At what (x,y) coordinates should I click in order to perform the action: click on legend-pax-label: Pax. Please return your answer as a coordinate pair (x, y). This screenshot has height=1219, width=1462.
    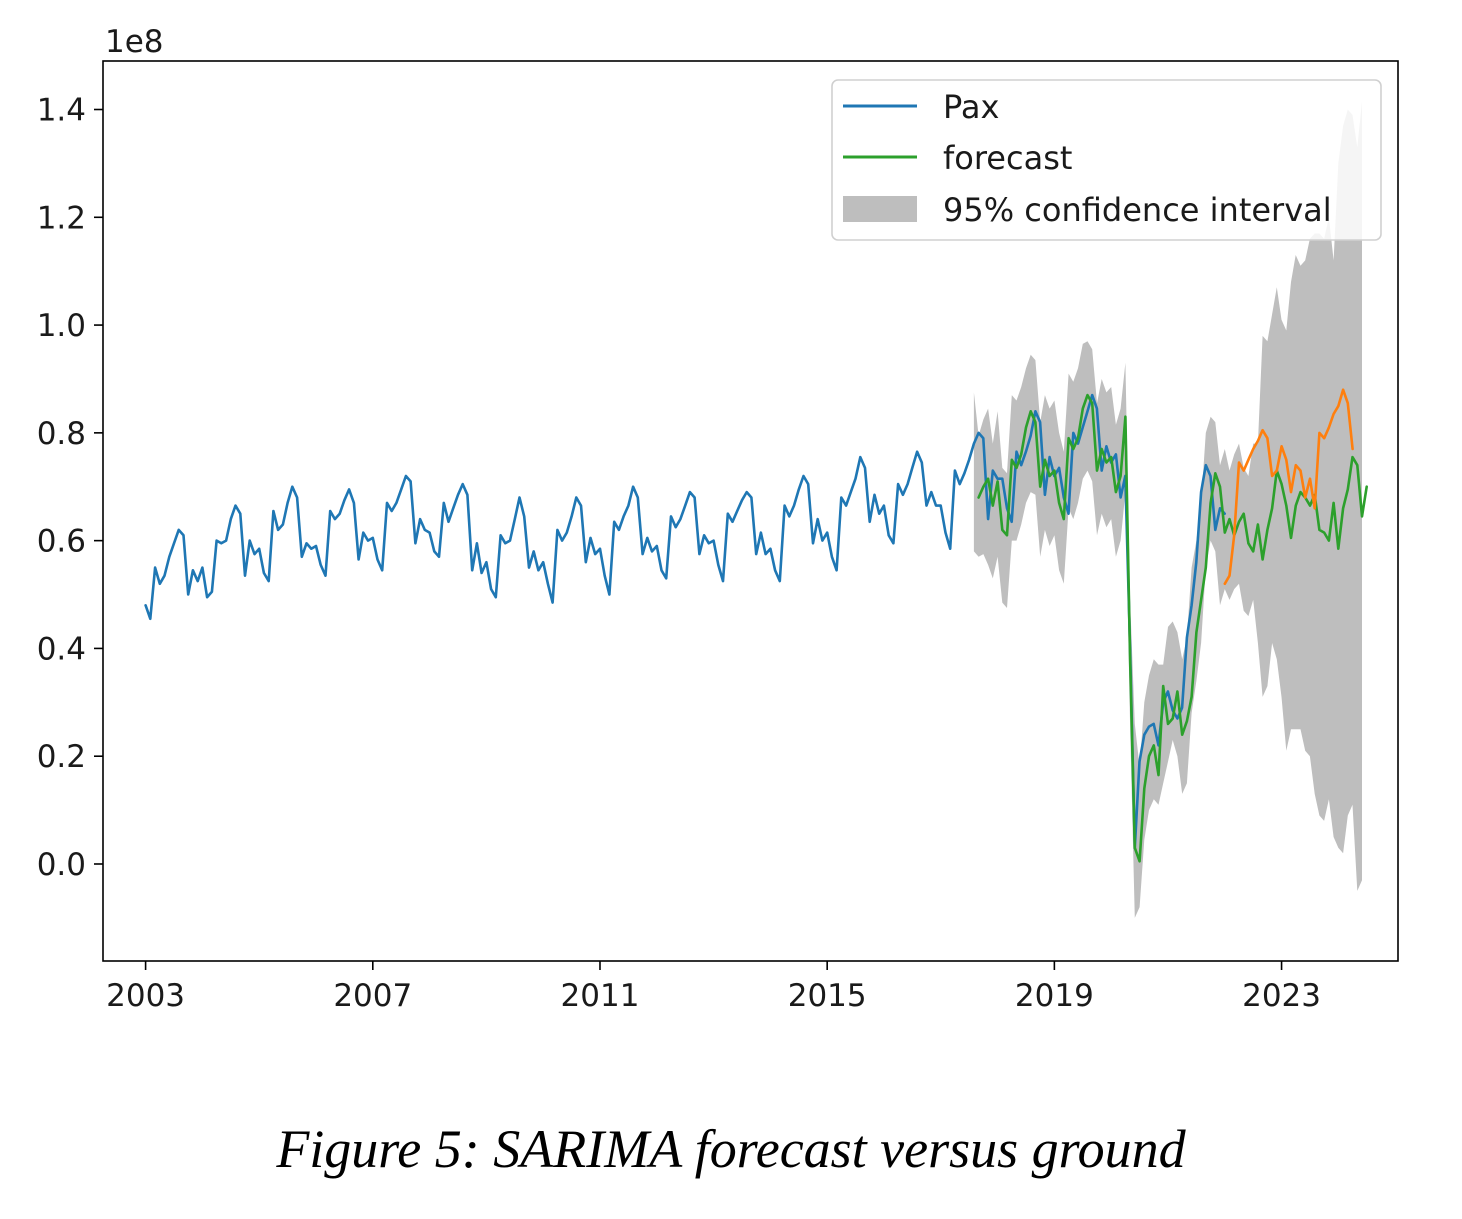
    Looking at the image, I should click on (971, 107).